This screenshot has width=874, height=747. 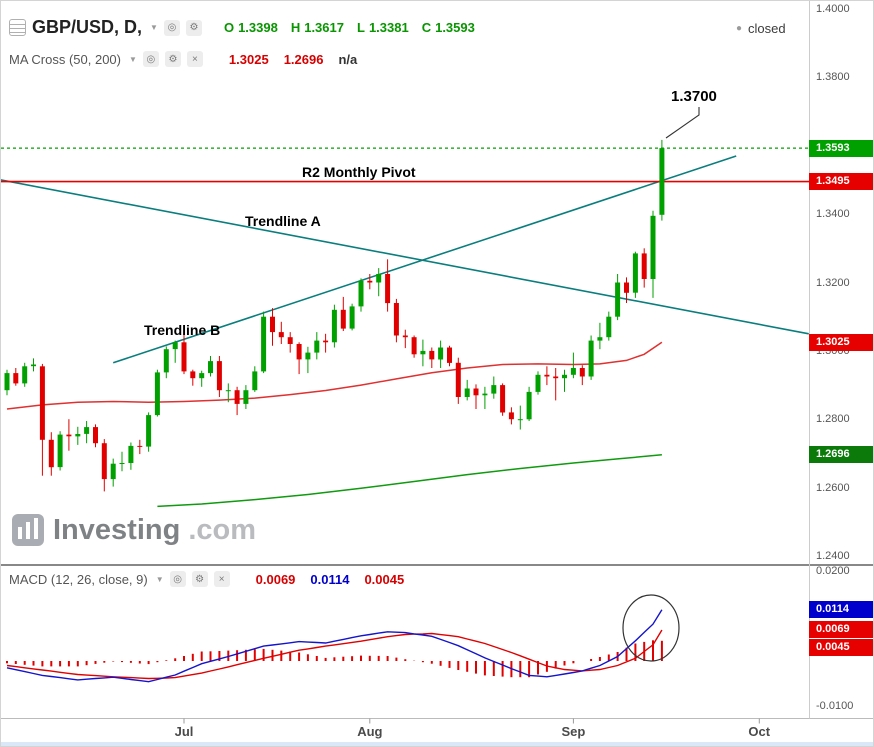 What do you see at coordinates (349, 27) in the screenshot?
I see `ohlc-values: O 1.3398 H 1.3617 L 1.3381 C 1.3593` at bounding box center [349, 27].